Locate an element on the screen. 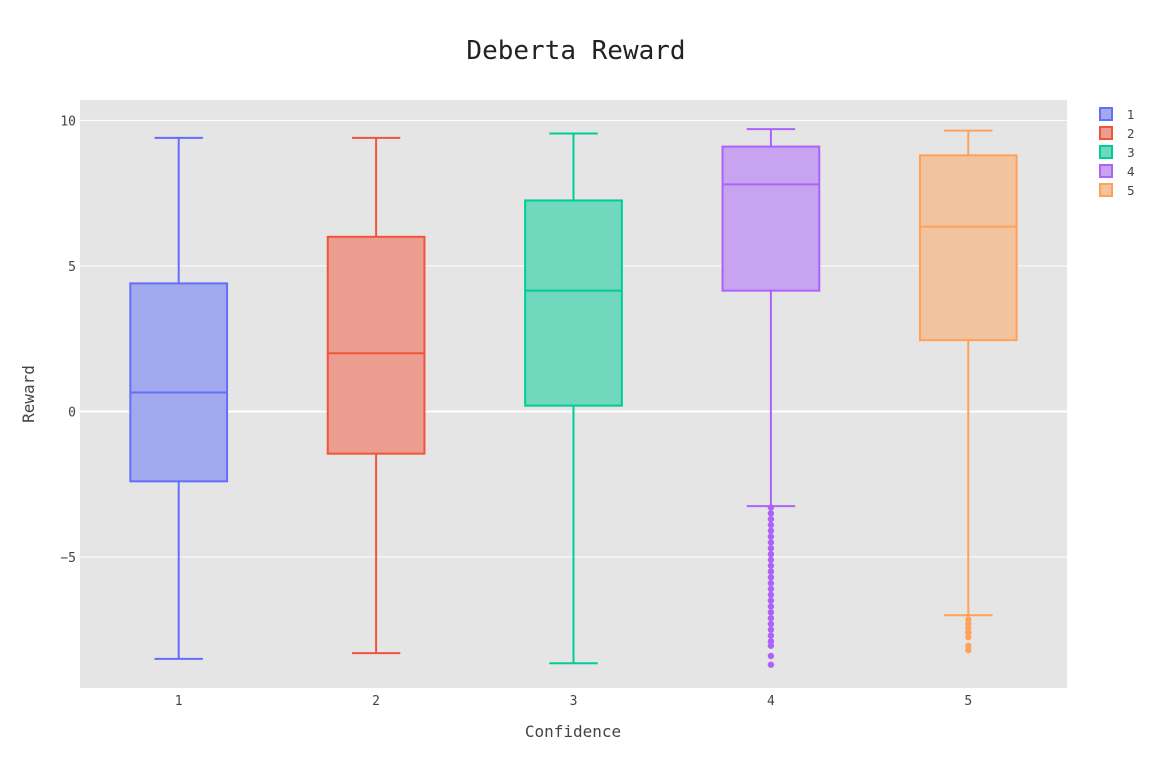  legend-item-5: 5 is located at coordinates (1117, 190).